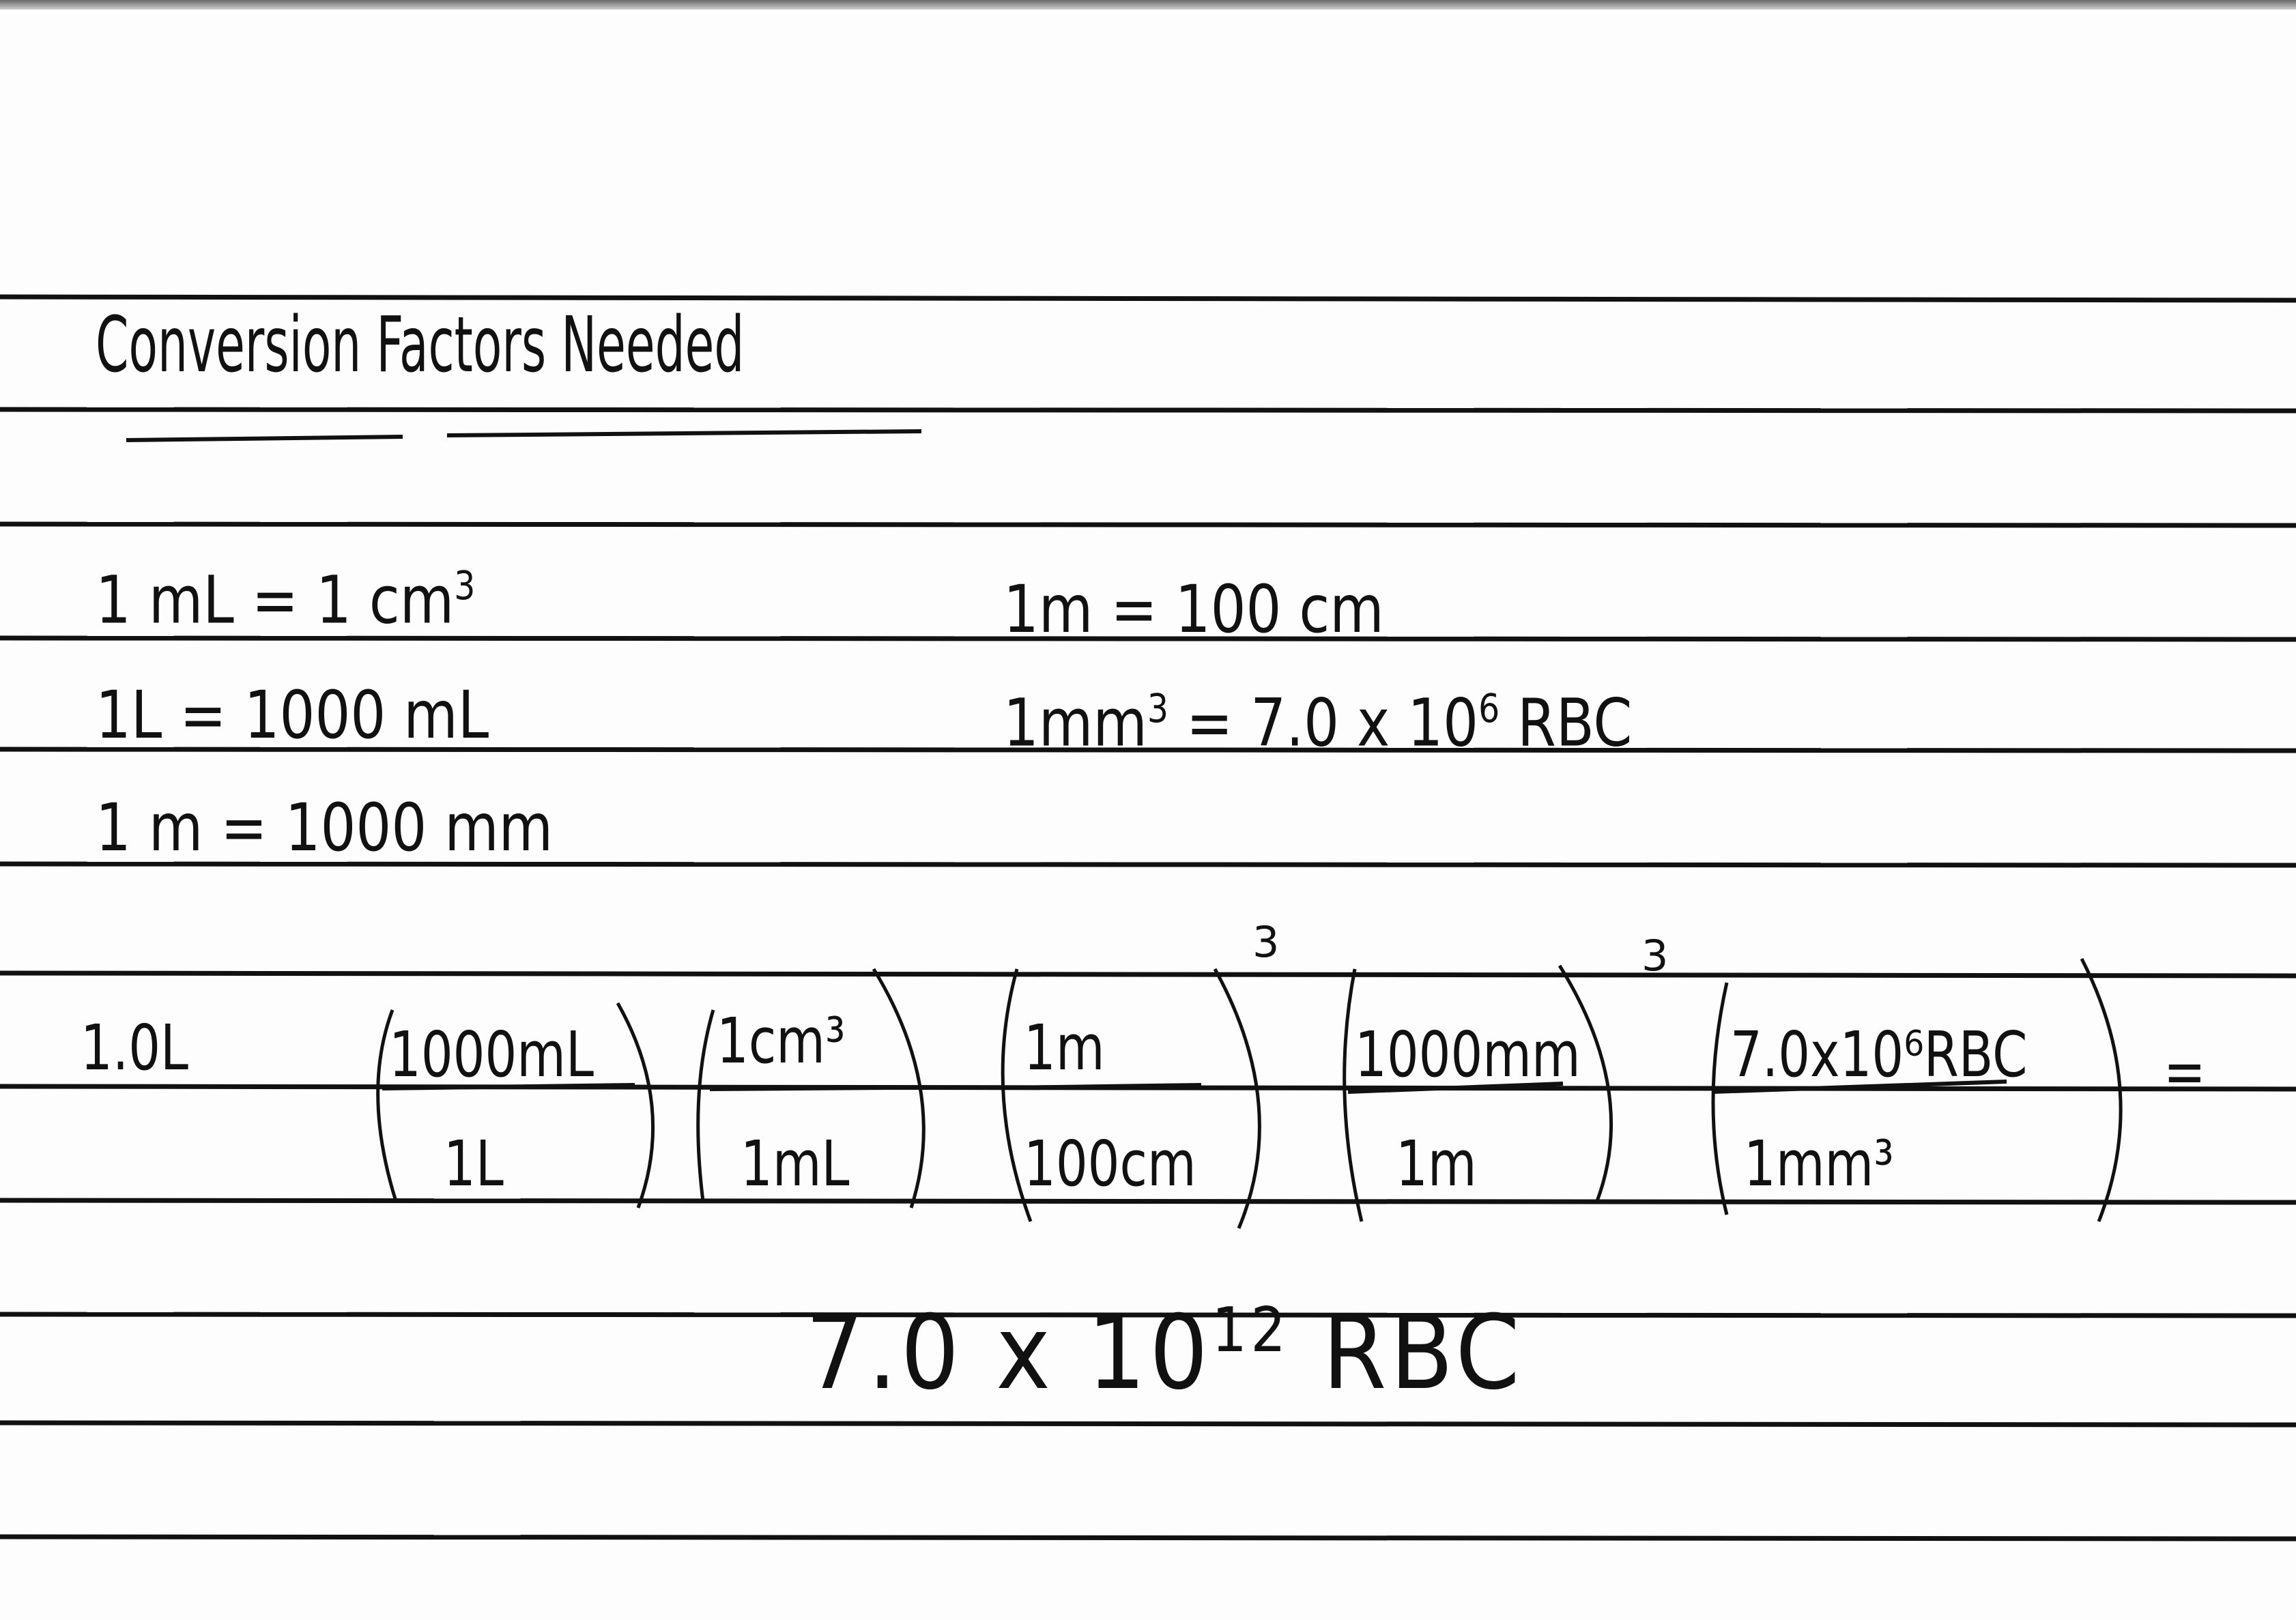 This screenshot has height=1620, width=2296. What do you see at coordinates (149, 828) in the screenshot?
I see `factor-lhs: 1 m` at bounding box center [149, 828].